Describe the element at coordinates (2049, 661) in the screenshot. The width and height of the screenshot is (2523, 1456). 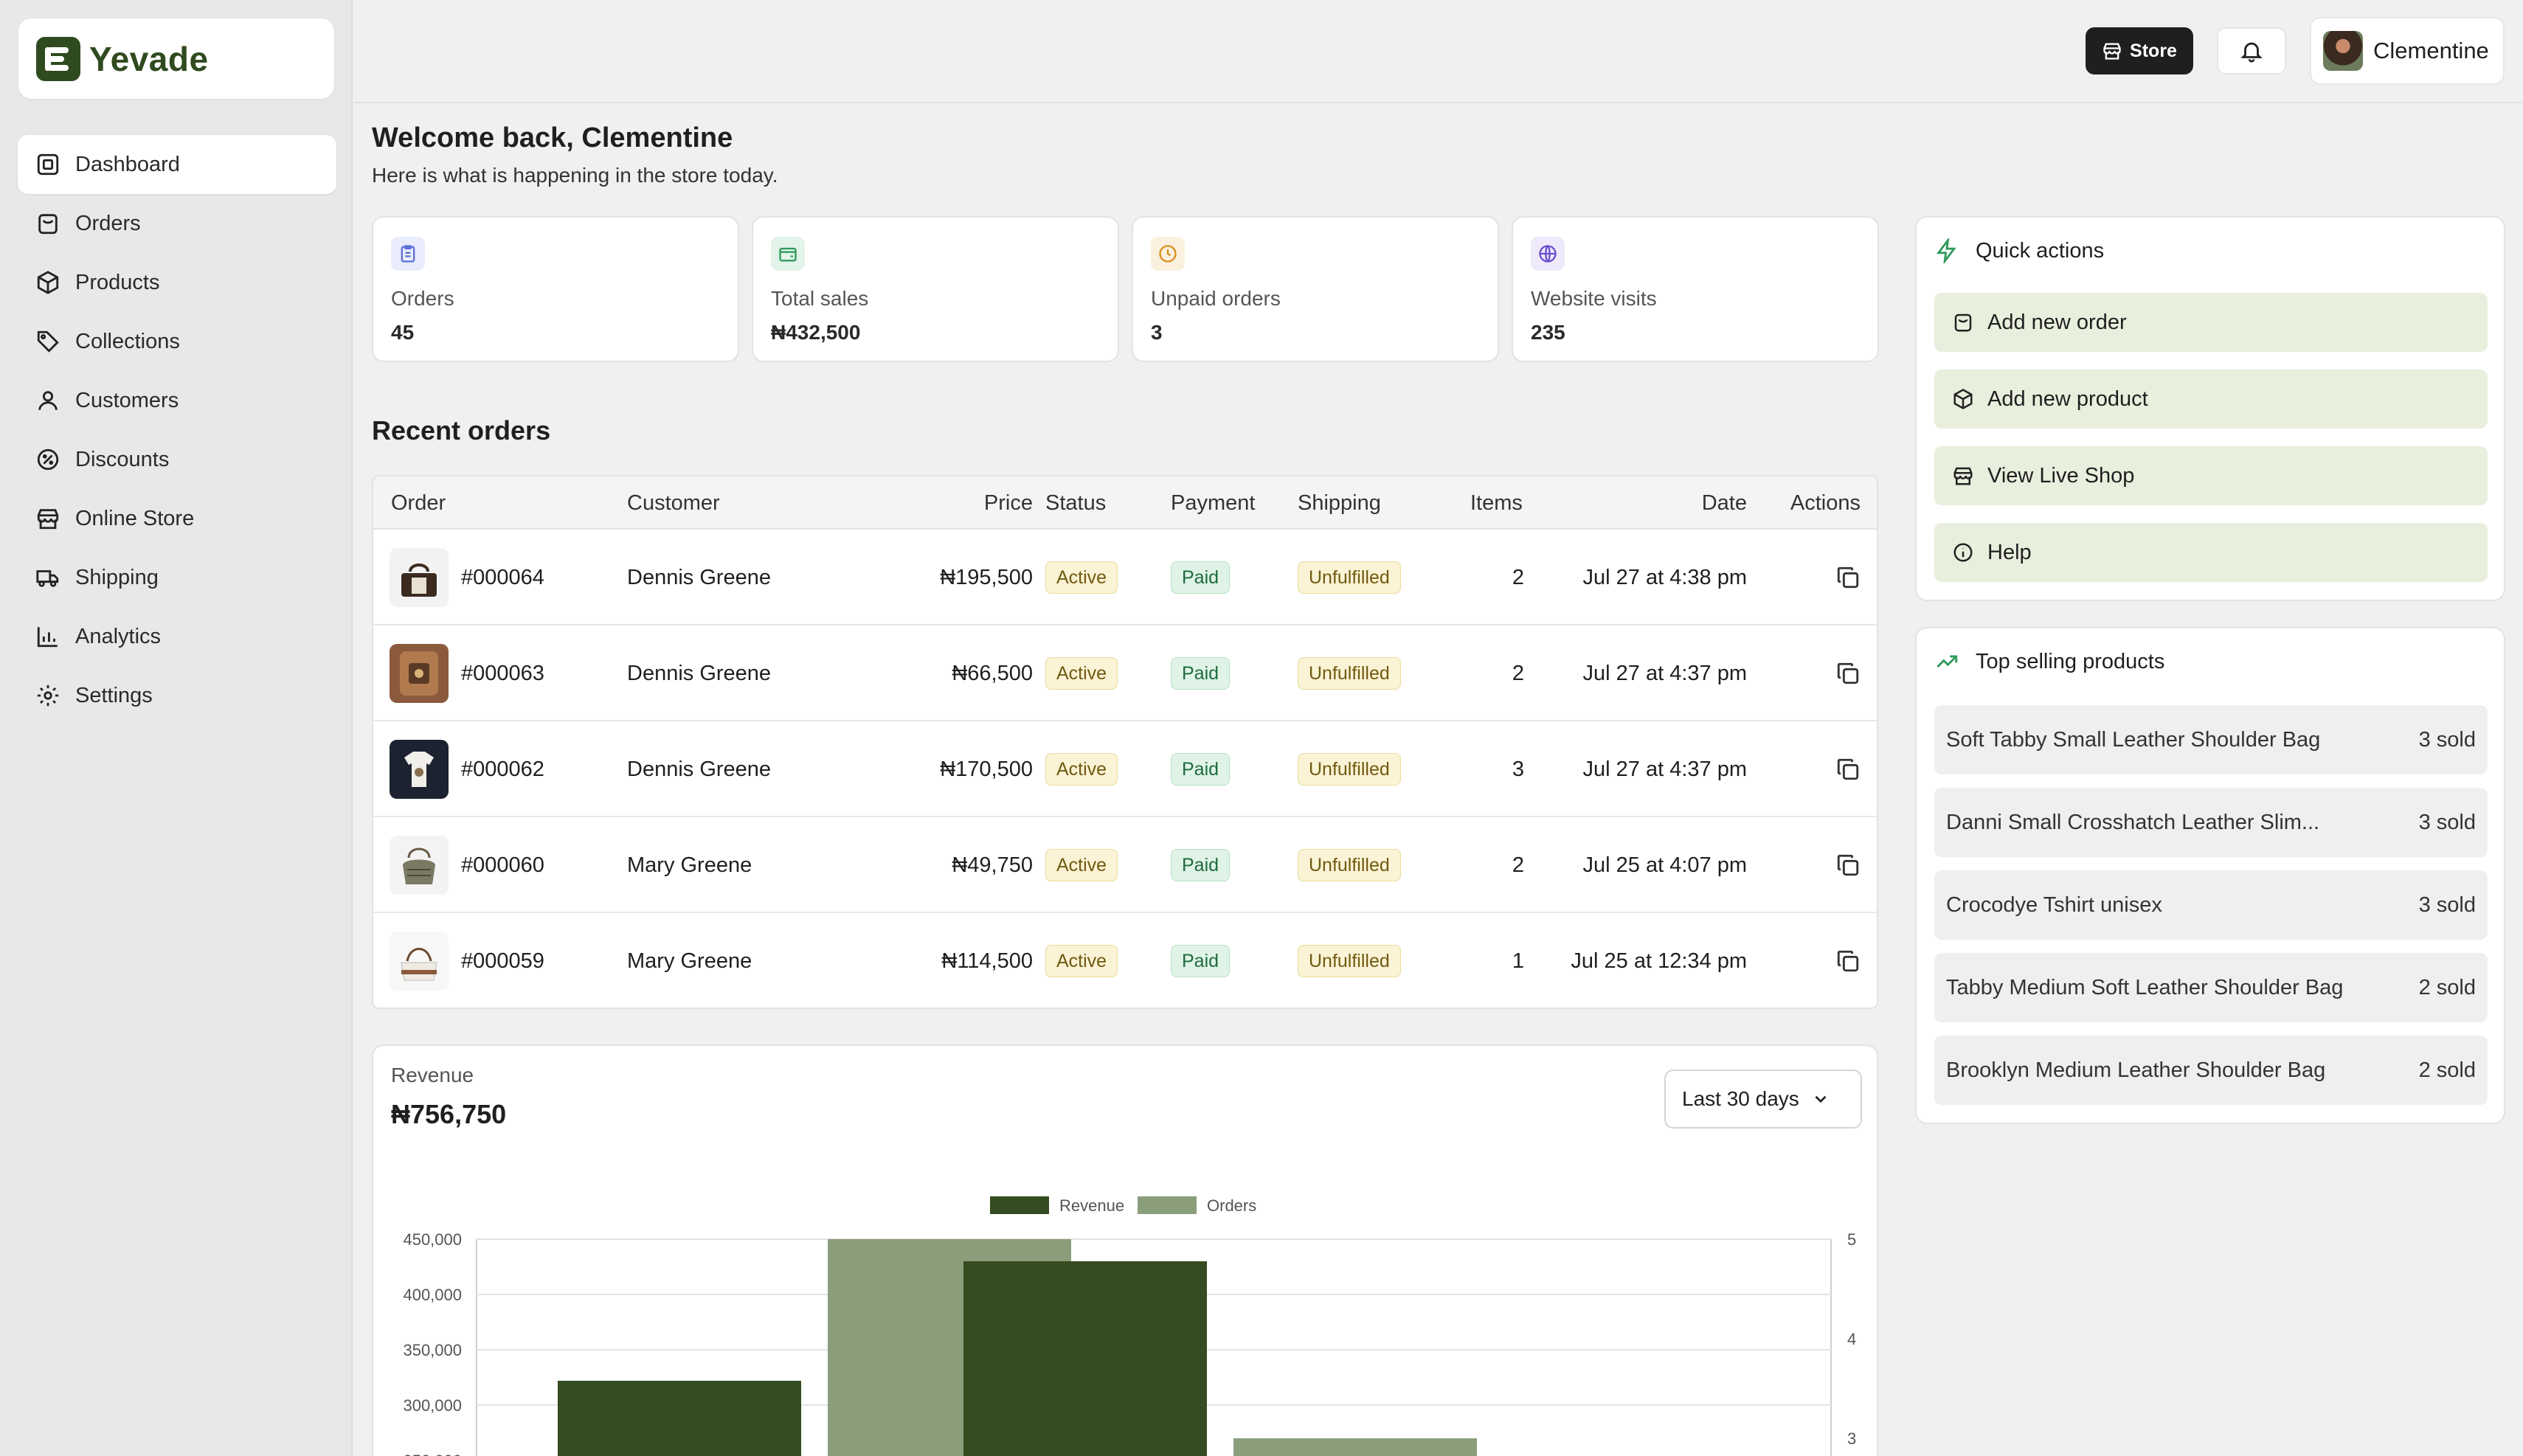
I see `top-selling-header: Top selling products` at that location.